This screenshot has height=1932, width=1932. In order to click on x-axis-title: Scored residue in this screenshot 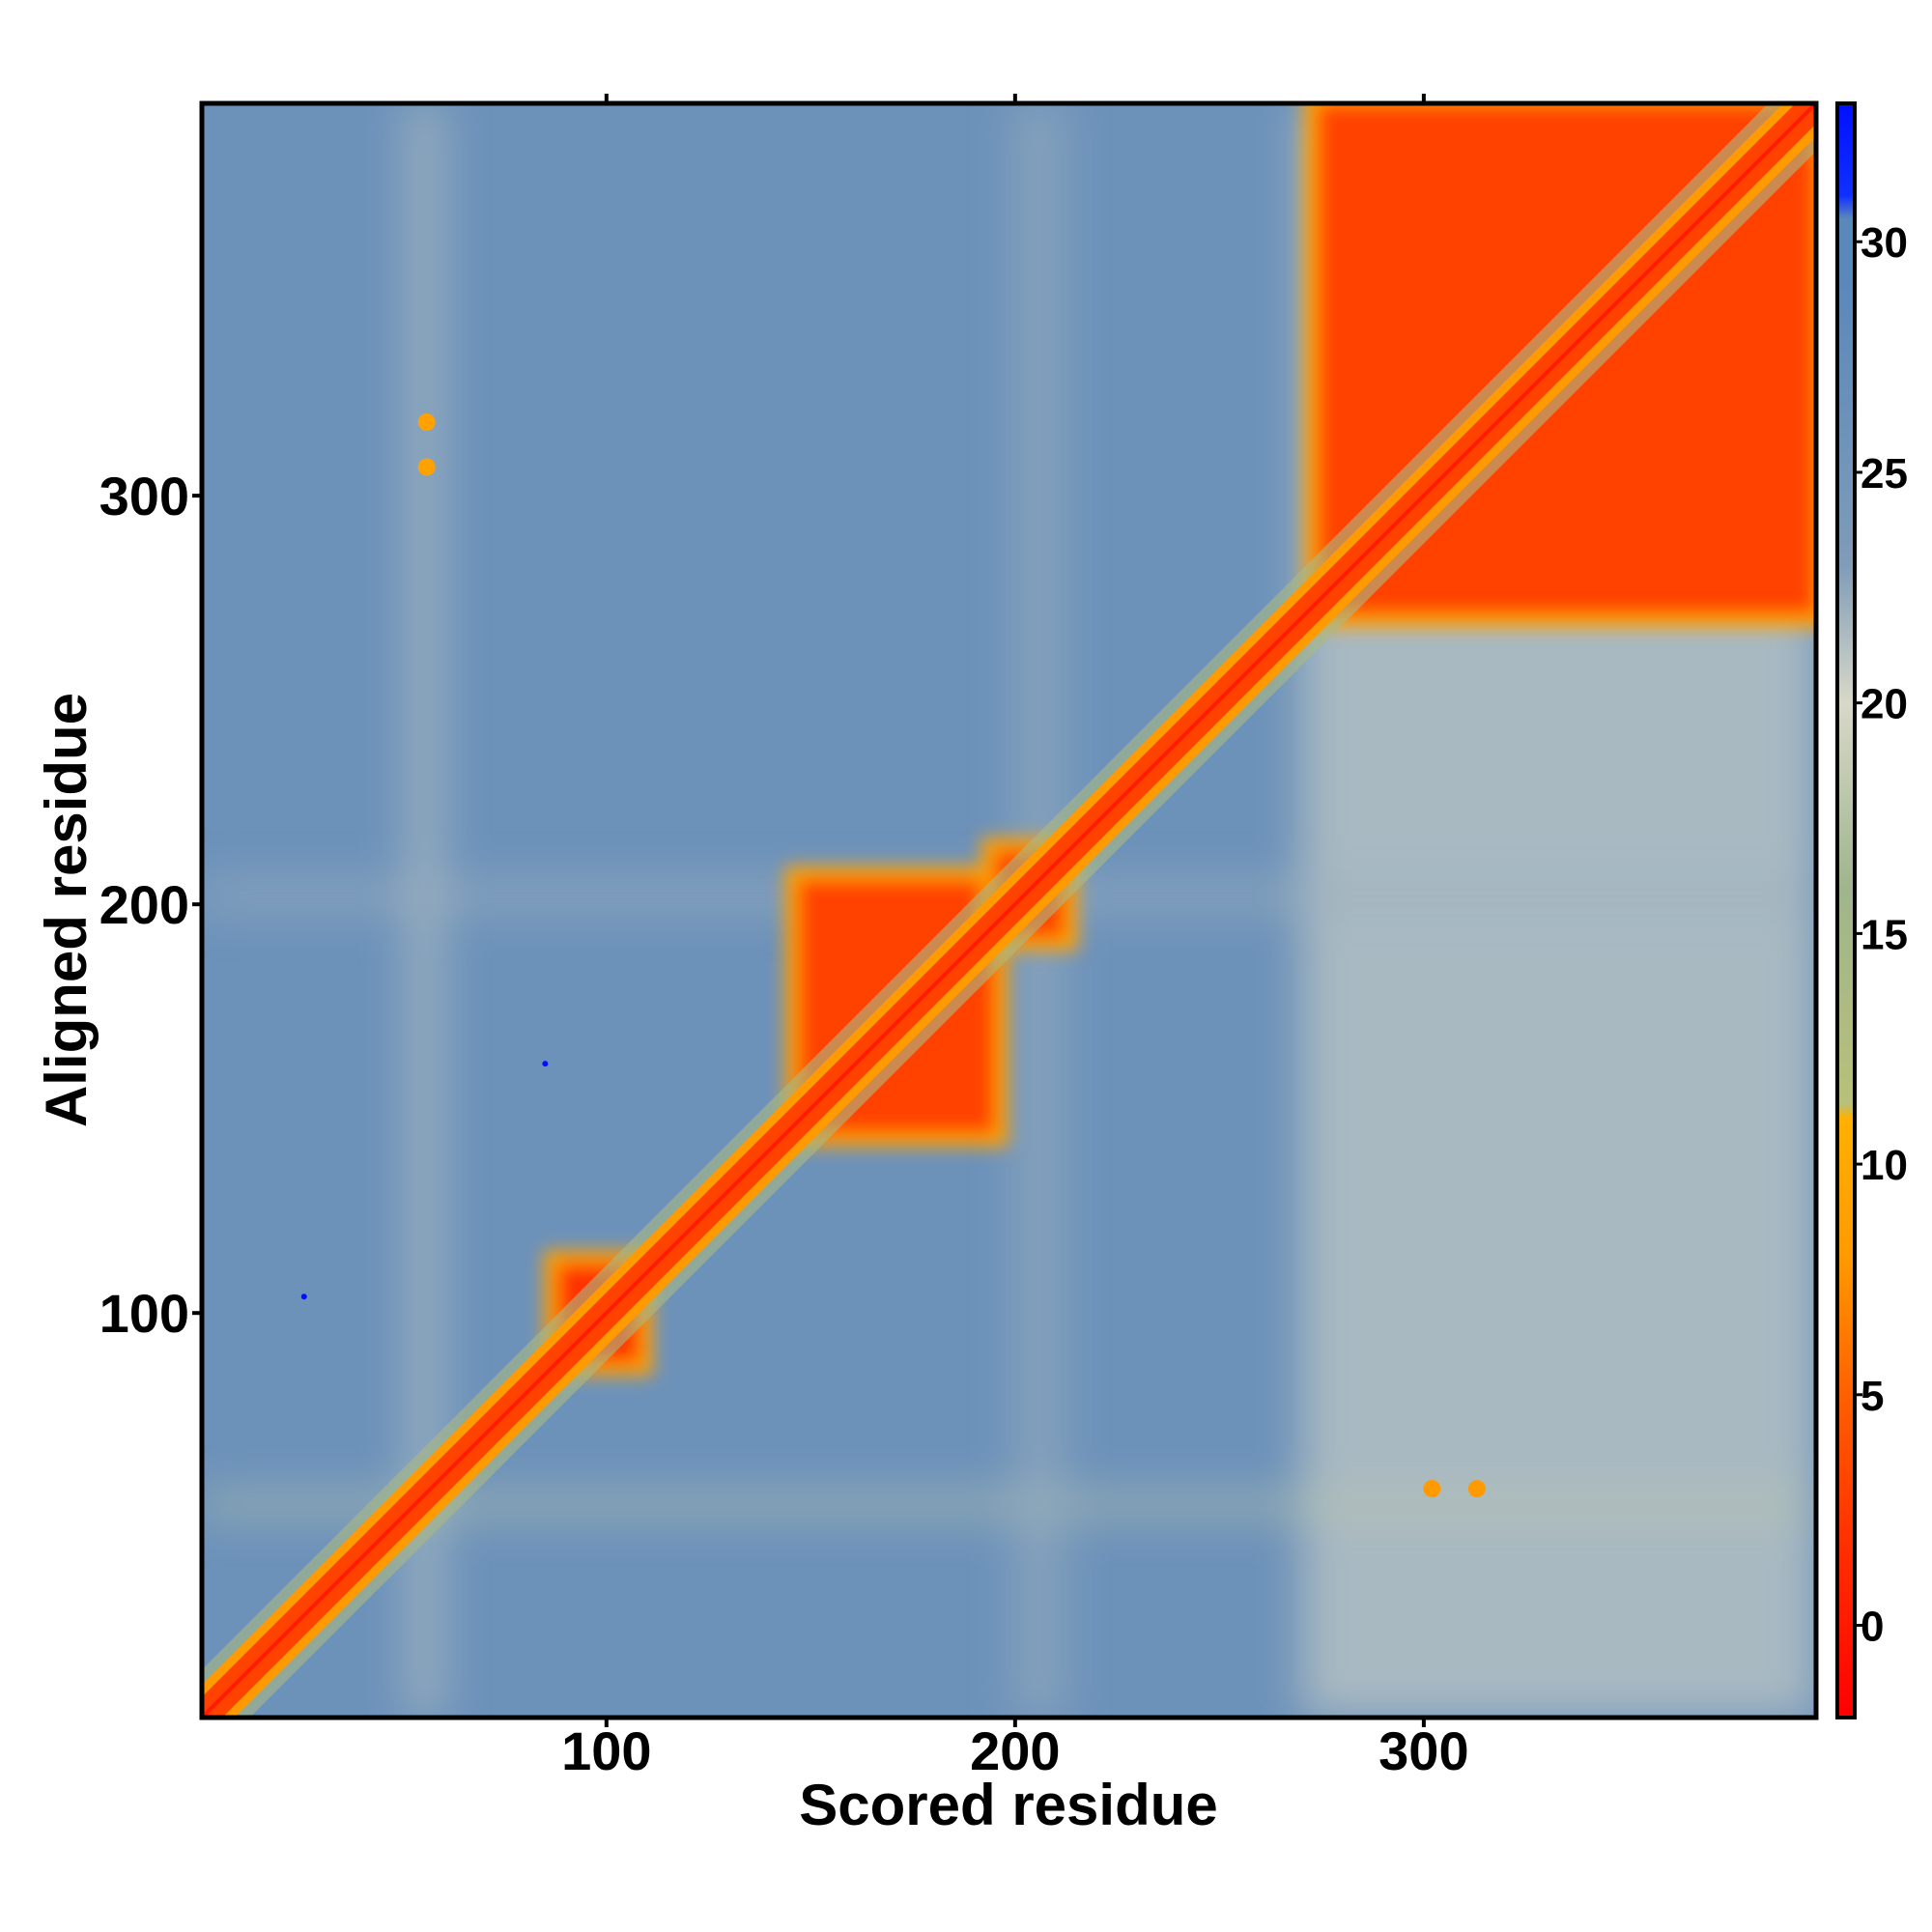, I will do `click(1008, 1805)`.